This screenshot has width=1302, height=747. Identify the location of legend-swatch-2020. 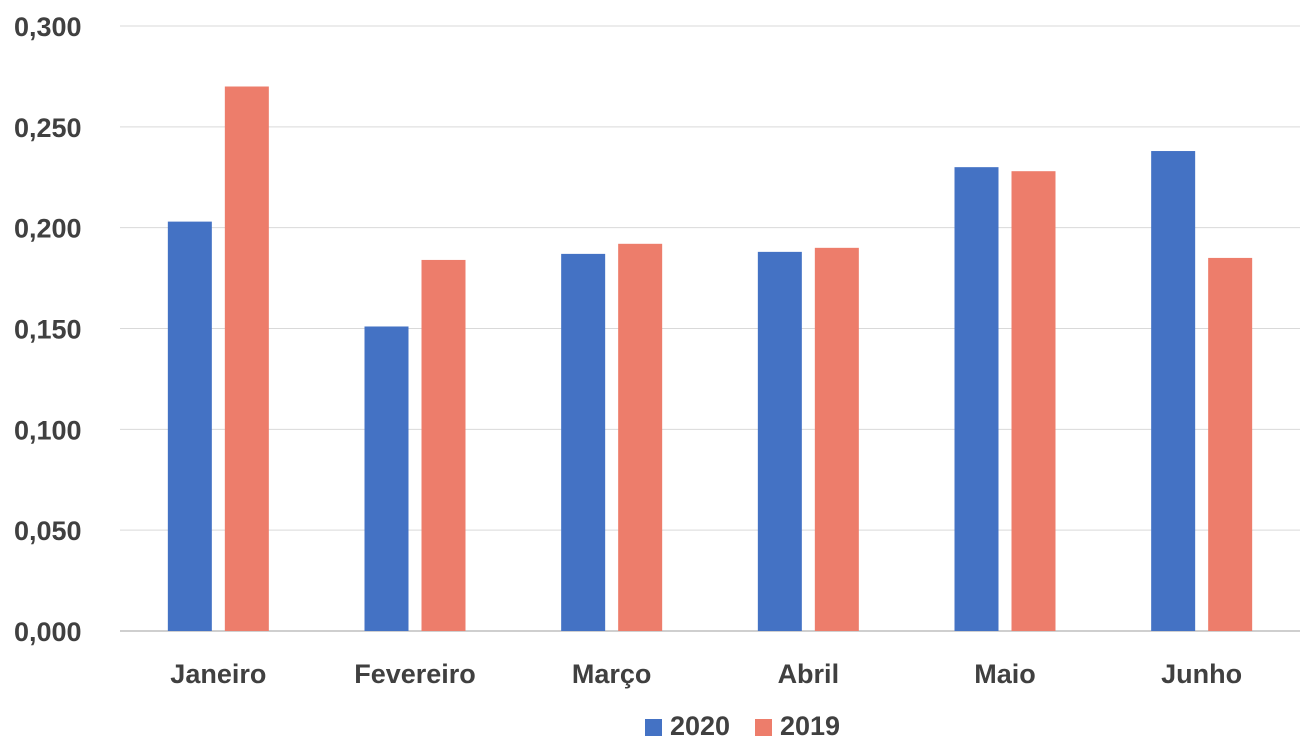
(653, 727).